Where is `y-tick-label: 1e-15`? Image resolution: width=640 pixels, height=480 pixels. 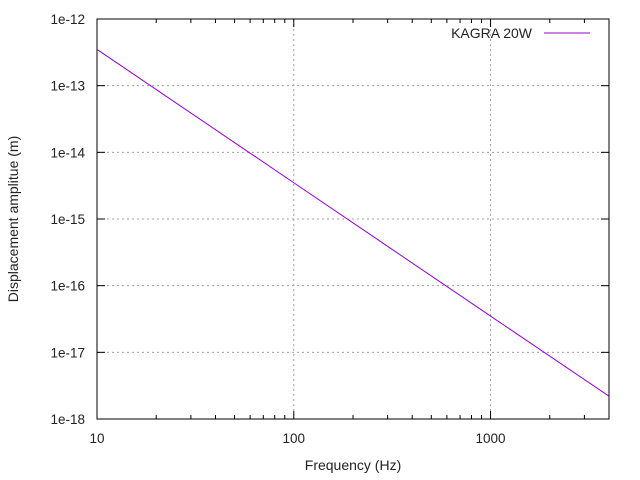 y-tick-label: 1e-15 is located at coordinates (67, 219).